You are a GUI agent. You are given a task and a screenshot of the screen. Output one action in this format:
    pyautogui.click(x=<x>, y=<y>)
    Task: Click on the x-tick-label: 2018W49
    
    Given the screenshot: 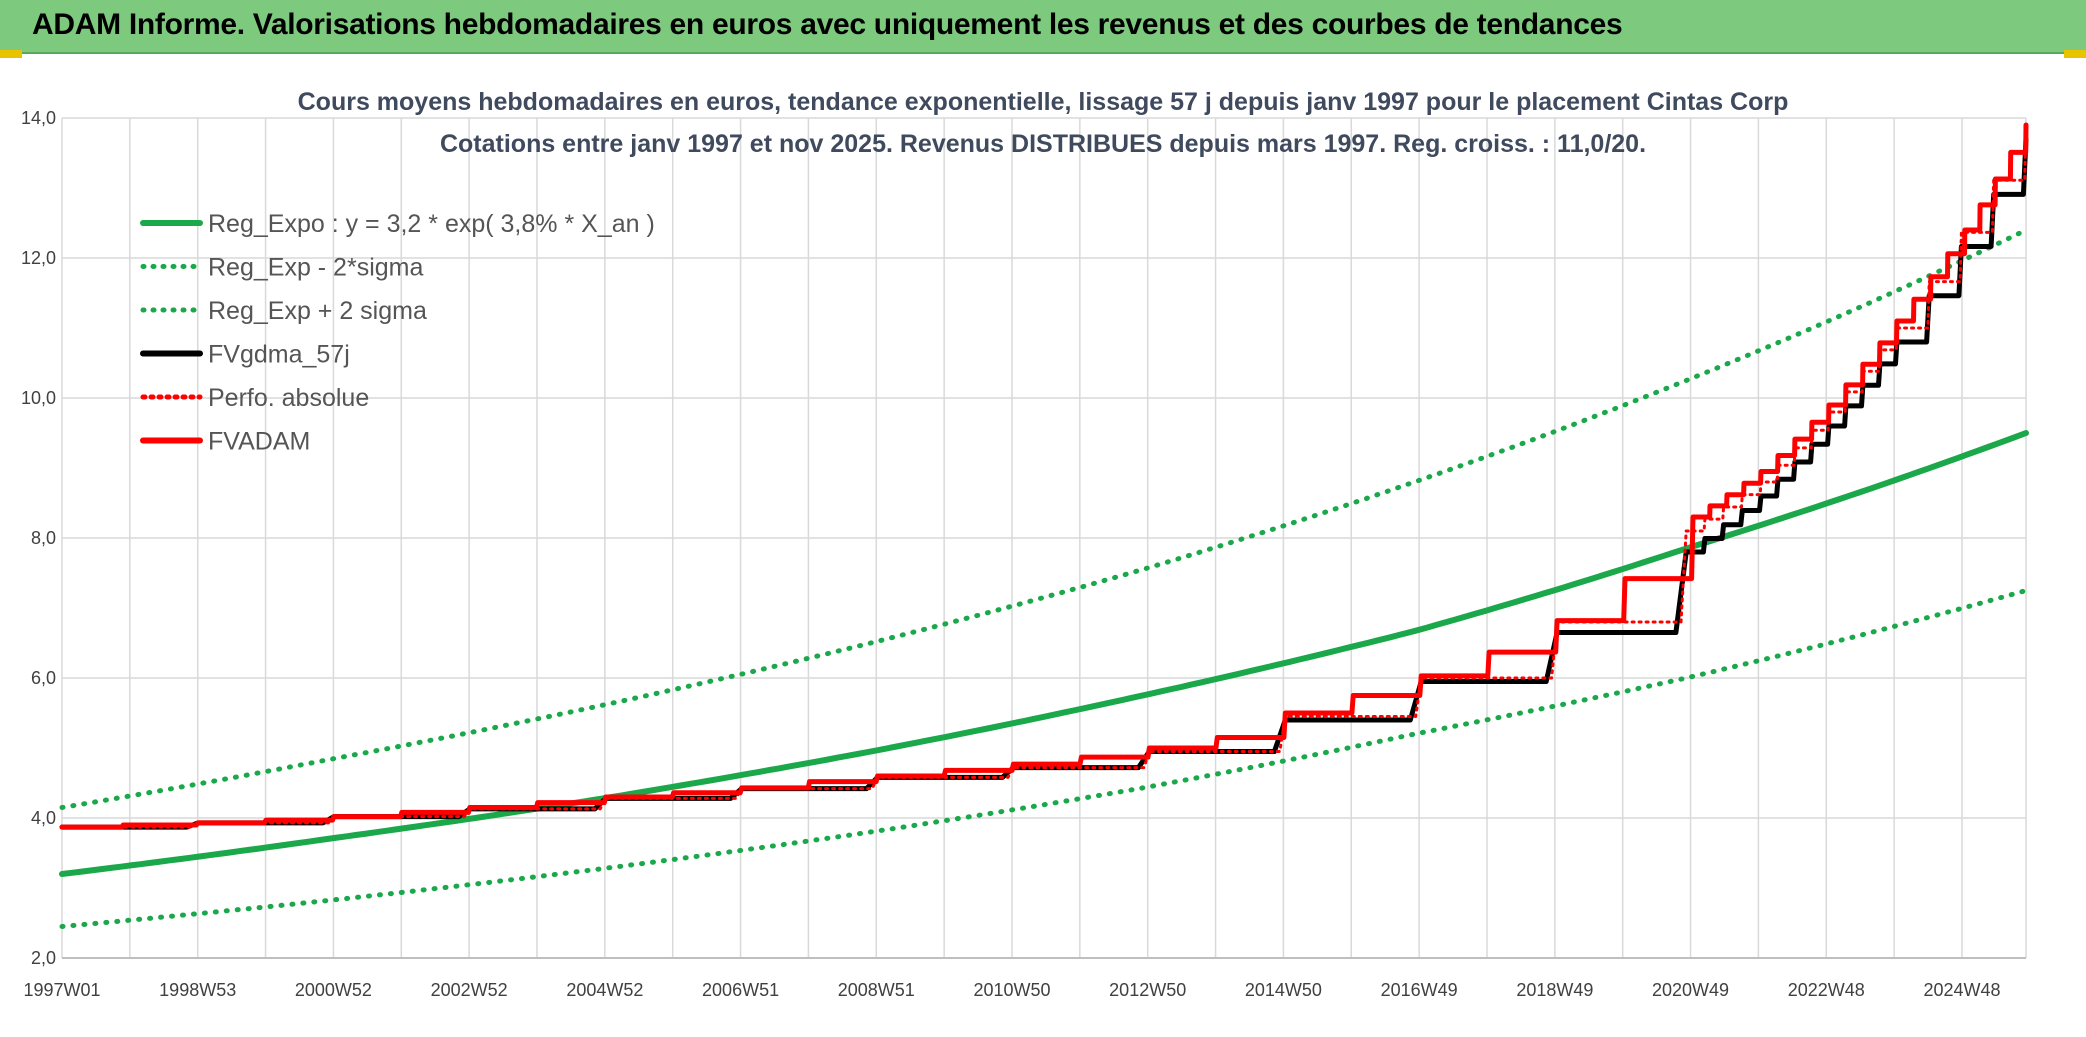 What is the action you would take?
    pyautogui.click(x=1554, y=990)
    